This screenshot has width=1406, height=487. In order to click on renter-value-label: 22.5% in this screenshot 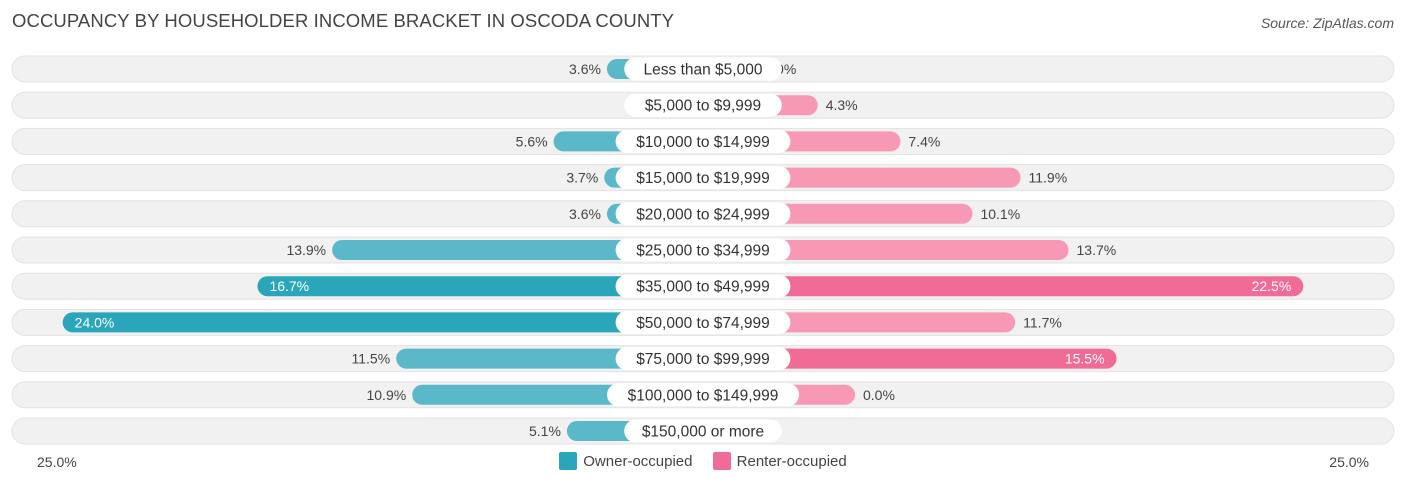, I will do `click(1272, 286)`.